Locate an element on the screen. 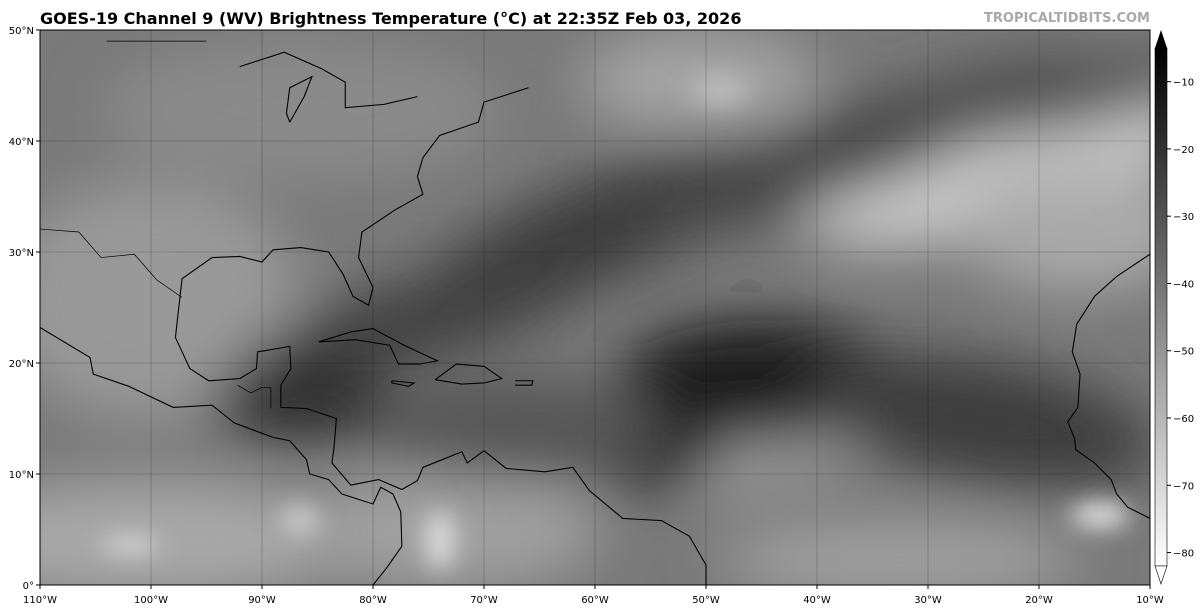 Image resolution: width=1200 pixels, height=608 pixels. lon-label: 40°W is located at coordinates (817, 600).